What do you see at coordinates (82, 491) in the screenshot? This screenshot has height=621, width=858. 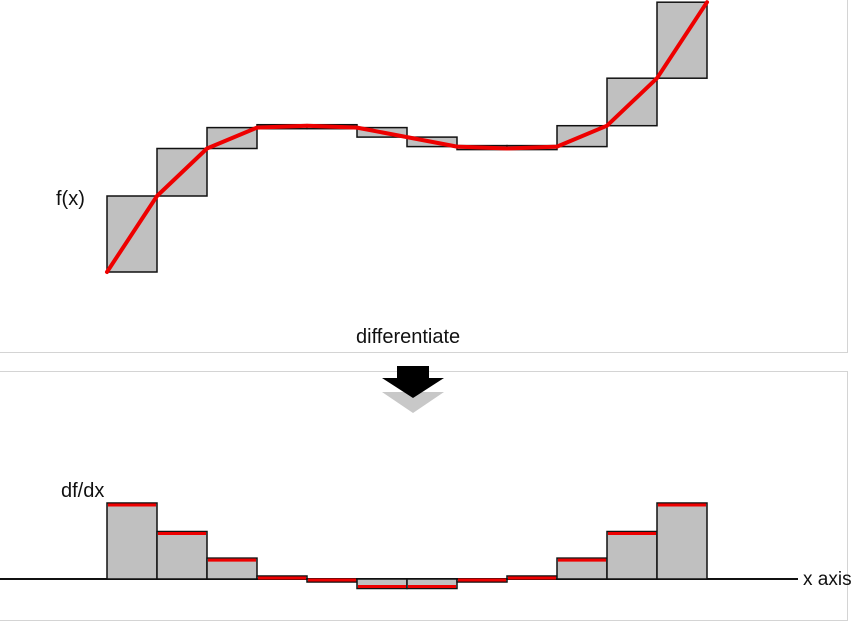 I see `dfdx-label: df/dx` at bounding box center [82, 491].